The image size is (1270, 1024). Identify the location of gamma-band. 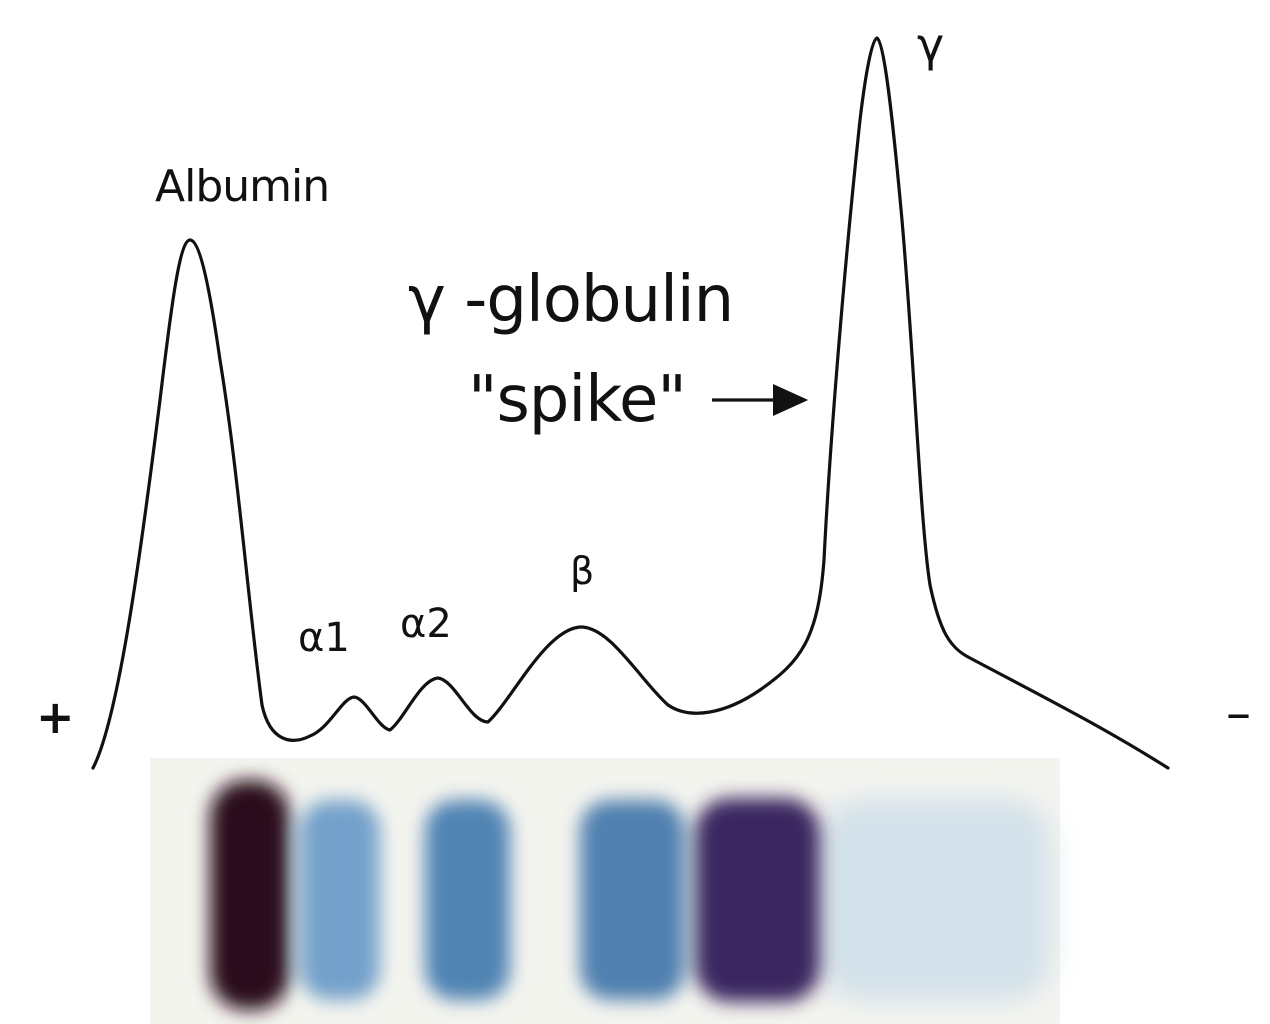
(757, 900).